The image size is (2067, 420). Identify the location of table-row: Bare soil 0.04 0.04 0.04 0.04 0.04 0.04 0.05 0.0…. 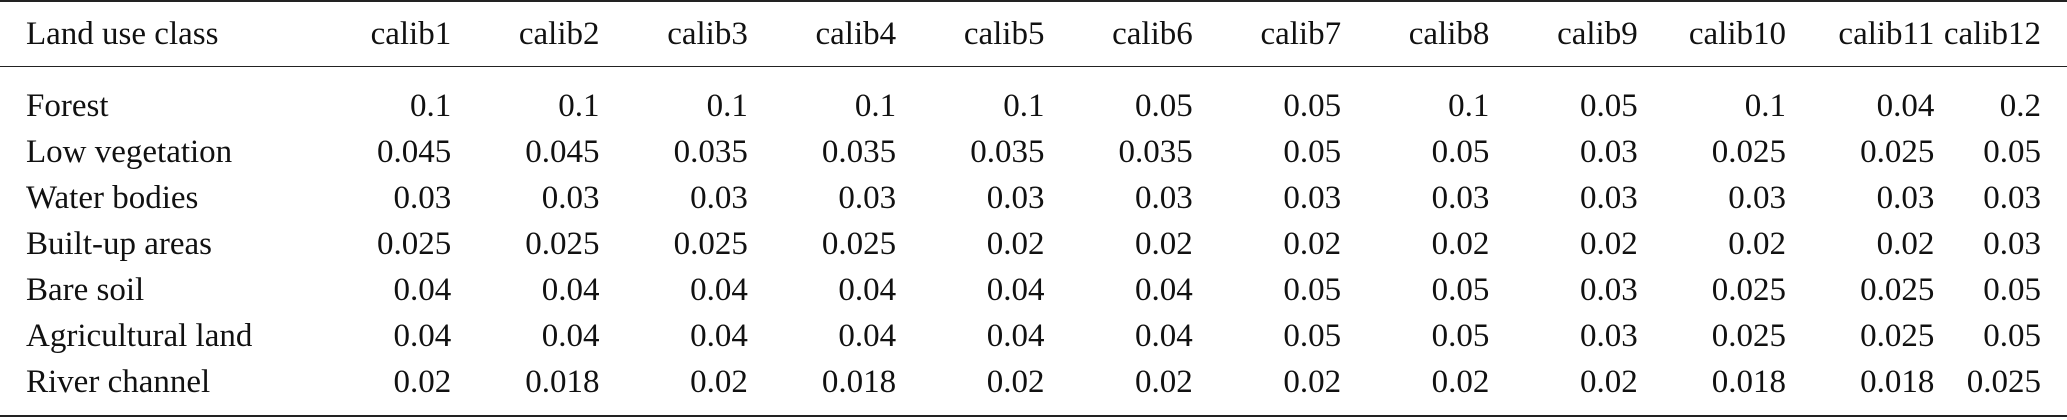
(1033, 290).